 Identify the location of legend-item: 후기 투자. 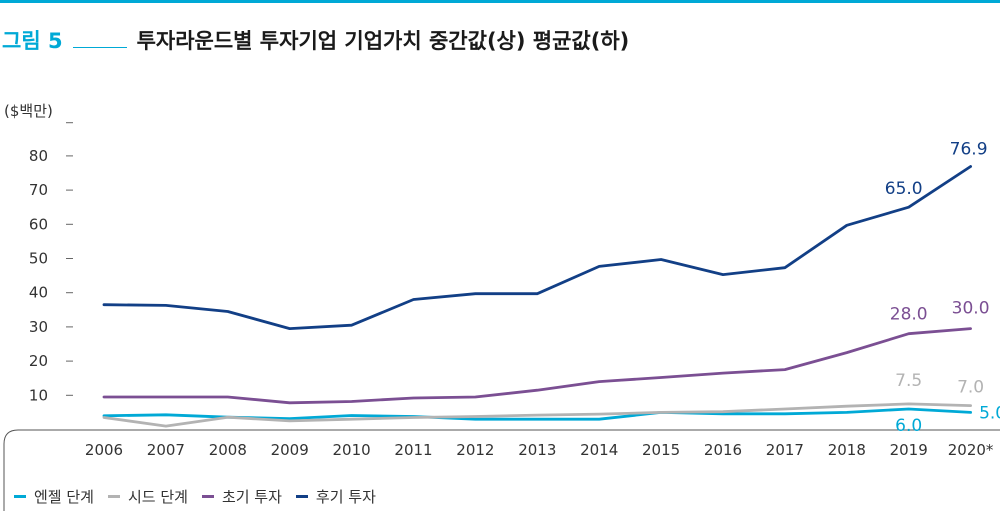
(335, 496).